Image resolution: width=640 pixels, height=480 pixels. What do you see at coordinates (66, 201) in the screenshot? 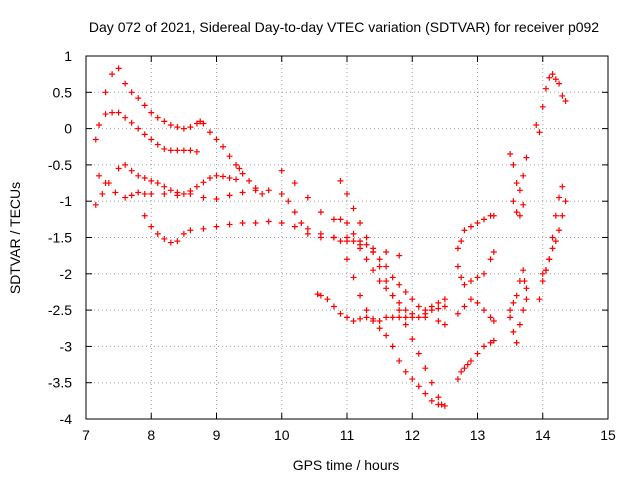
I see `y-tick-label: -1` at bounding box center [66, 201].